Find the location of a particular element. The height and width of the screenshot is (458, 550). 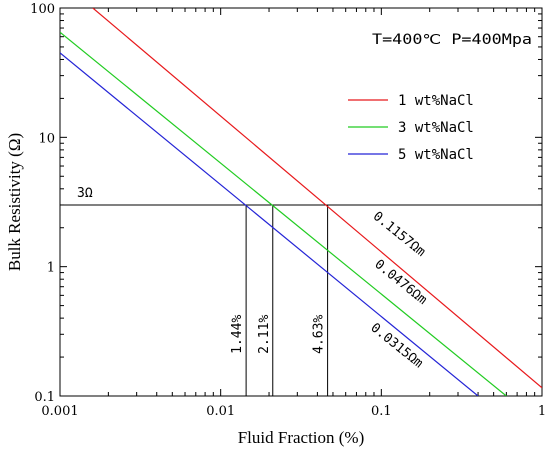

y-tick-label: 1 is located at coordinates (51, 268).